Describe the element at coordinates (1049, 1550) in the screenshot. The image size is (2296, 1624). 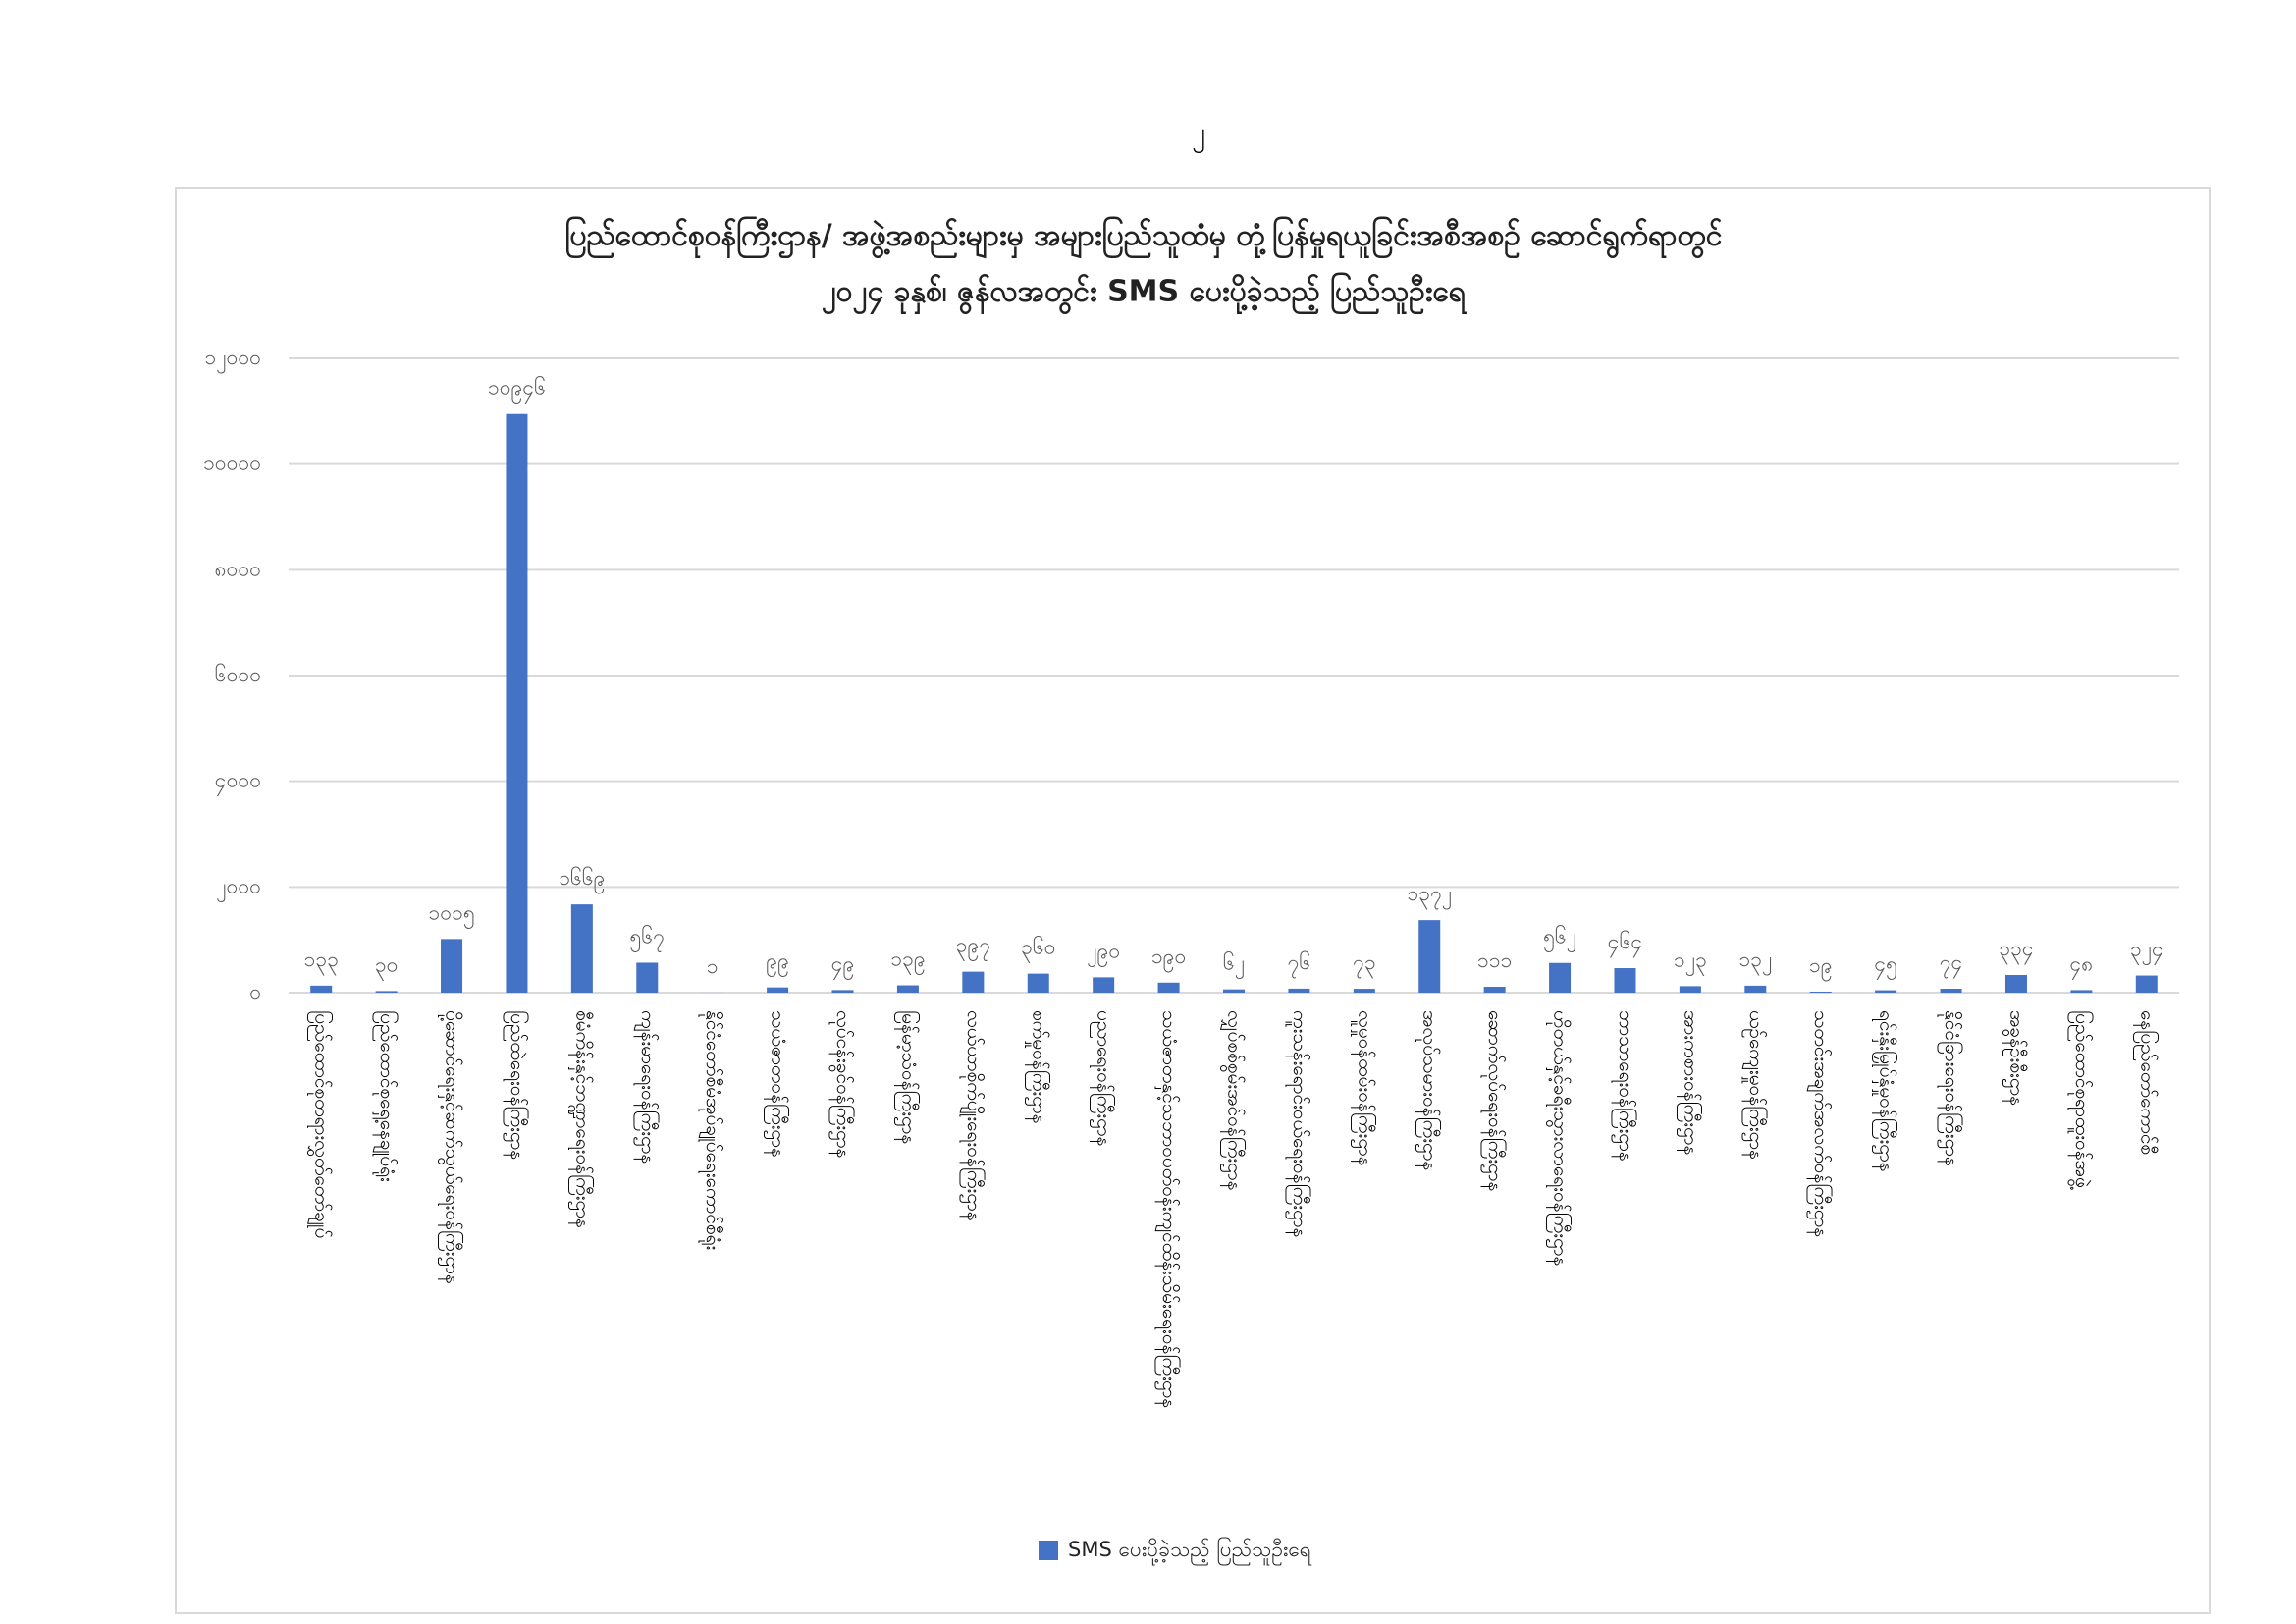
I see `legend-swatch` at that location.